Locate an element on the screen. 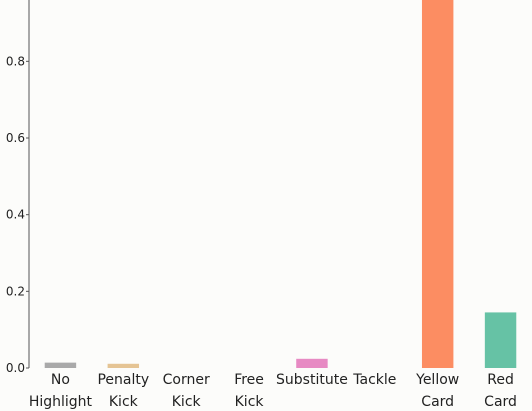 The height and width of the screenshot is (411, 532). x-tick-label: Corner Kick is located at coordinates (186, 391).